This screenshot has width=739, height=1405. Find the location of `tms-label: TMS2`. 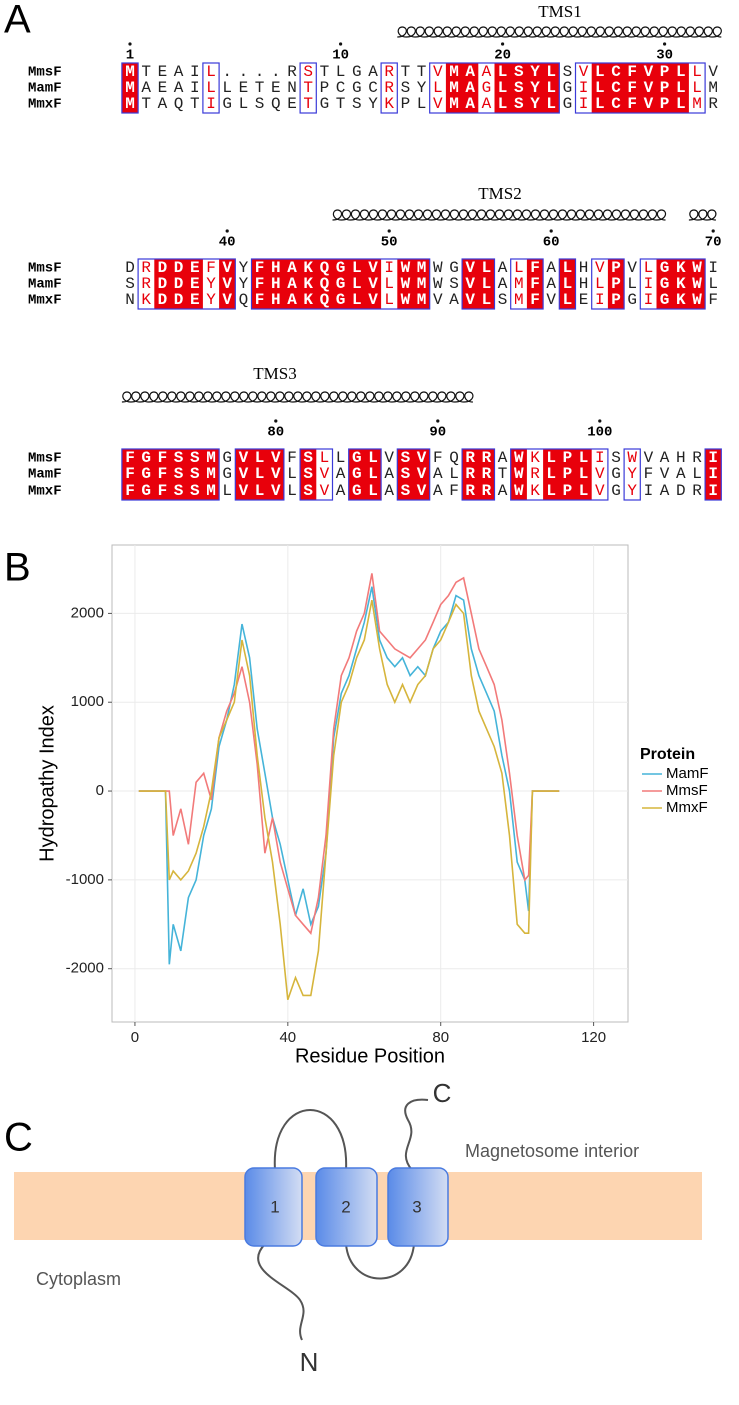

tms-label: TMS2 is located at coordinates (499, 193).